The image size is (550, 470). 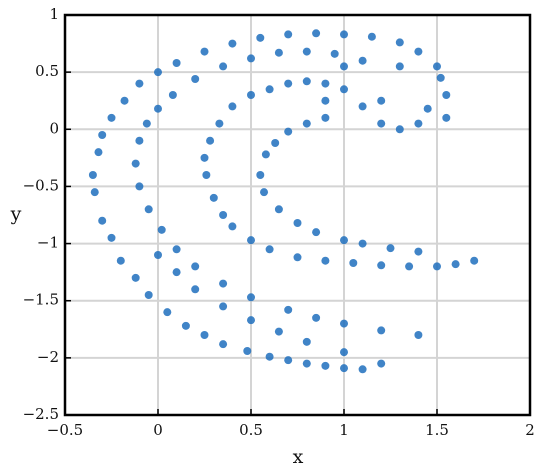 What do you see at coordinates (344, 430) in the screenshot?
I see `x-tick-label: 1` at bounding box center [344, 430].